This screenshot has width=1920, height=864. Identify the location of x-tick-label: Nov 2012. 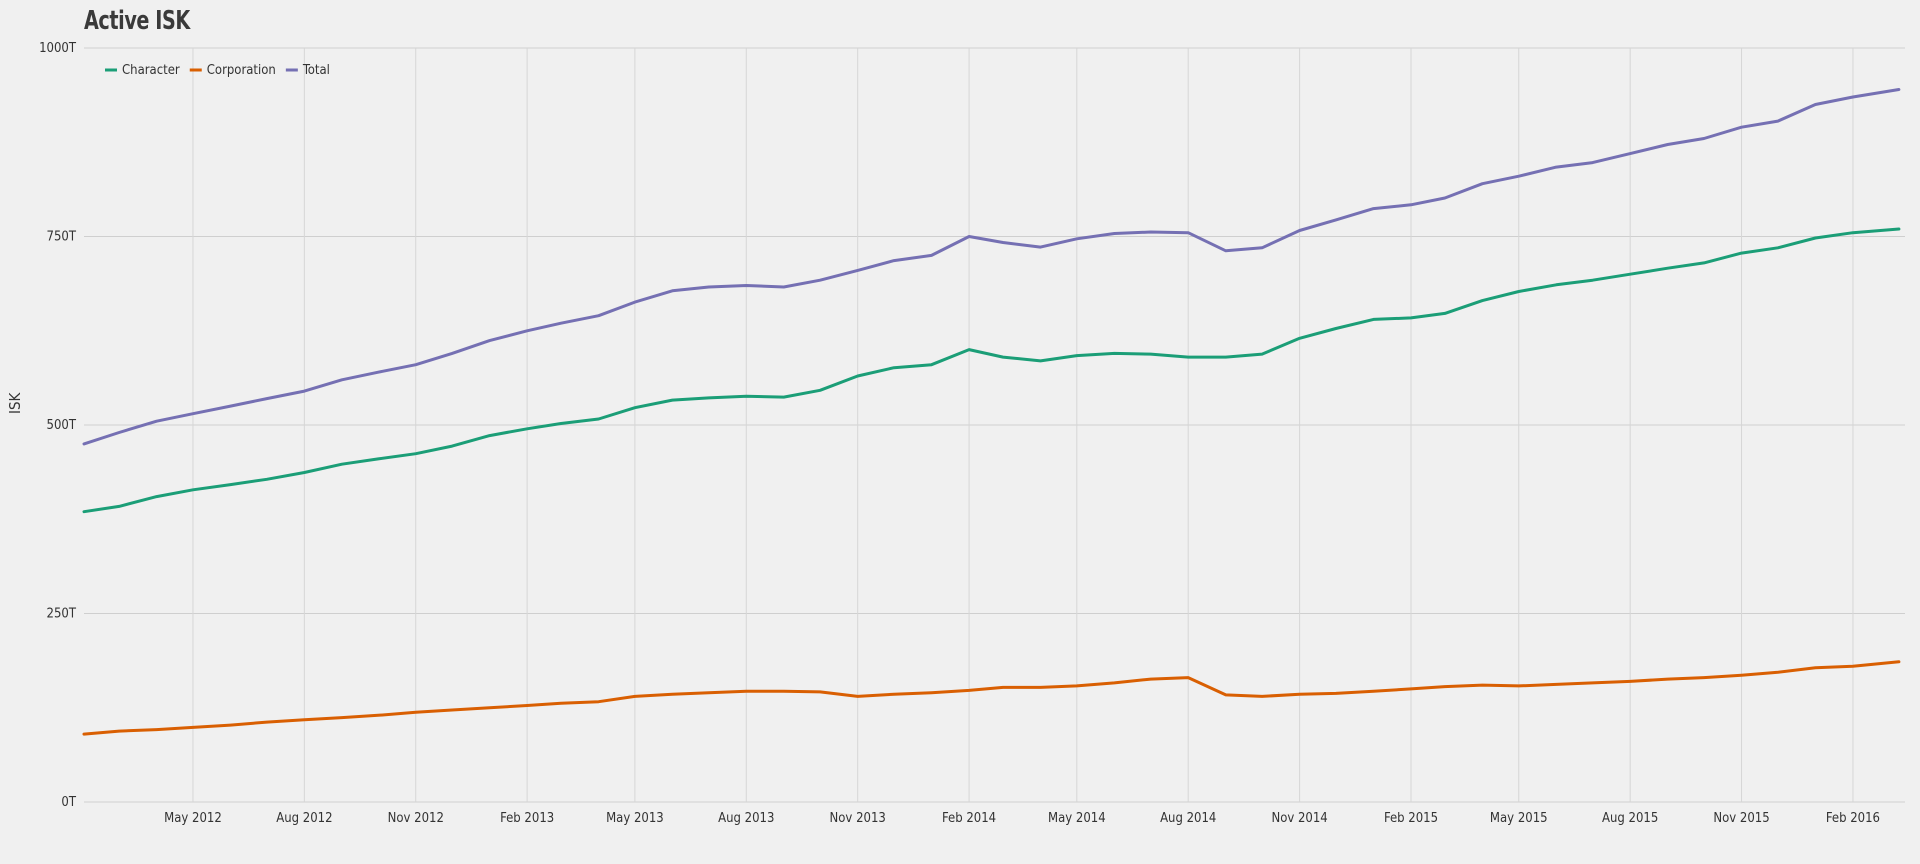
(416, 818).